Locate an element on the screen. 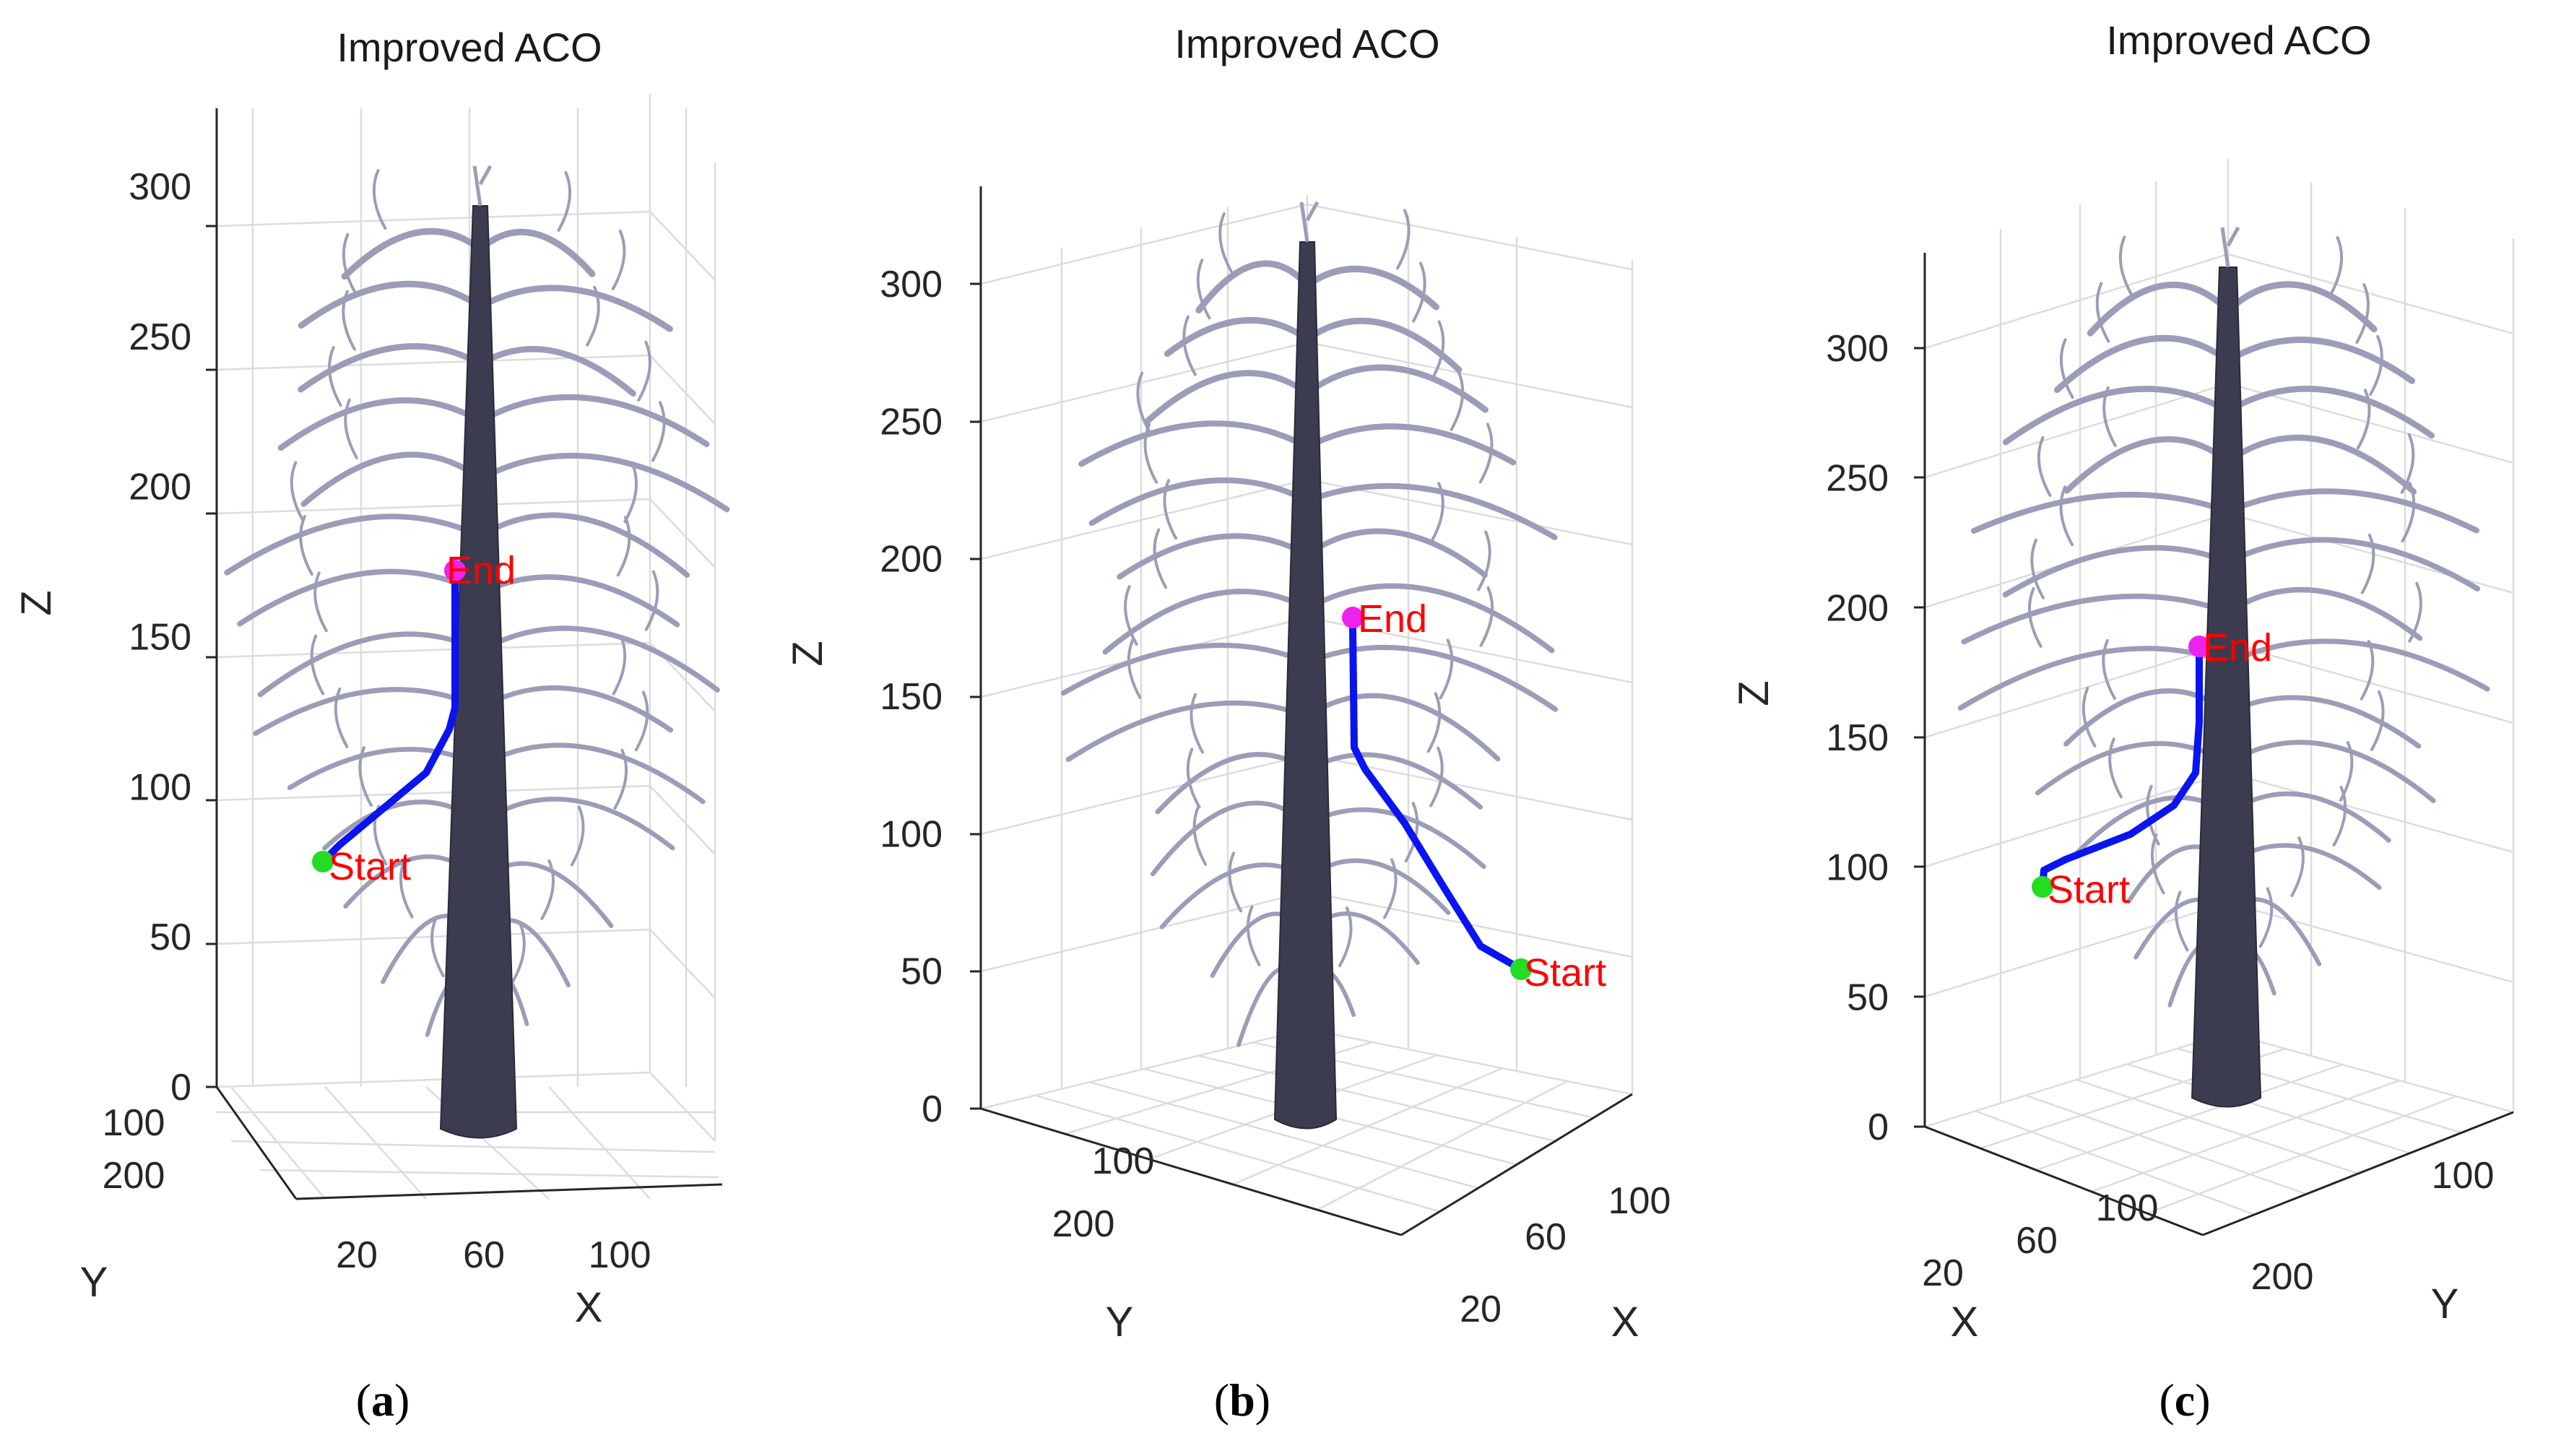 The width and height of the screenshot is (2569, 1456). x-tick-label: 20 is located at coordinates (1943, 1273).